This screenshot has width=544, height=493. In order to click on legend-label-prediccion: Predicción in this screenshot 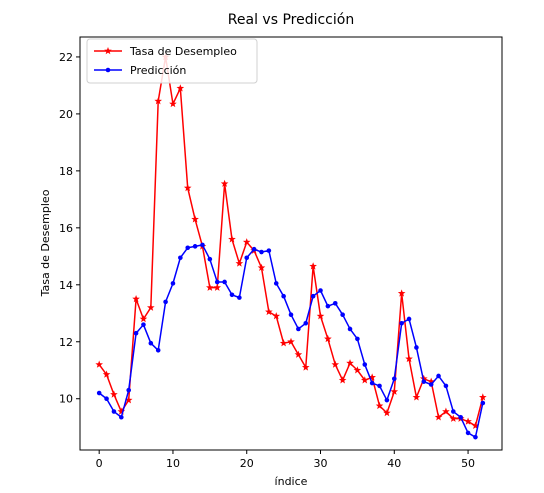, I will do `click(158, 70)`.